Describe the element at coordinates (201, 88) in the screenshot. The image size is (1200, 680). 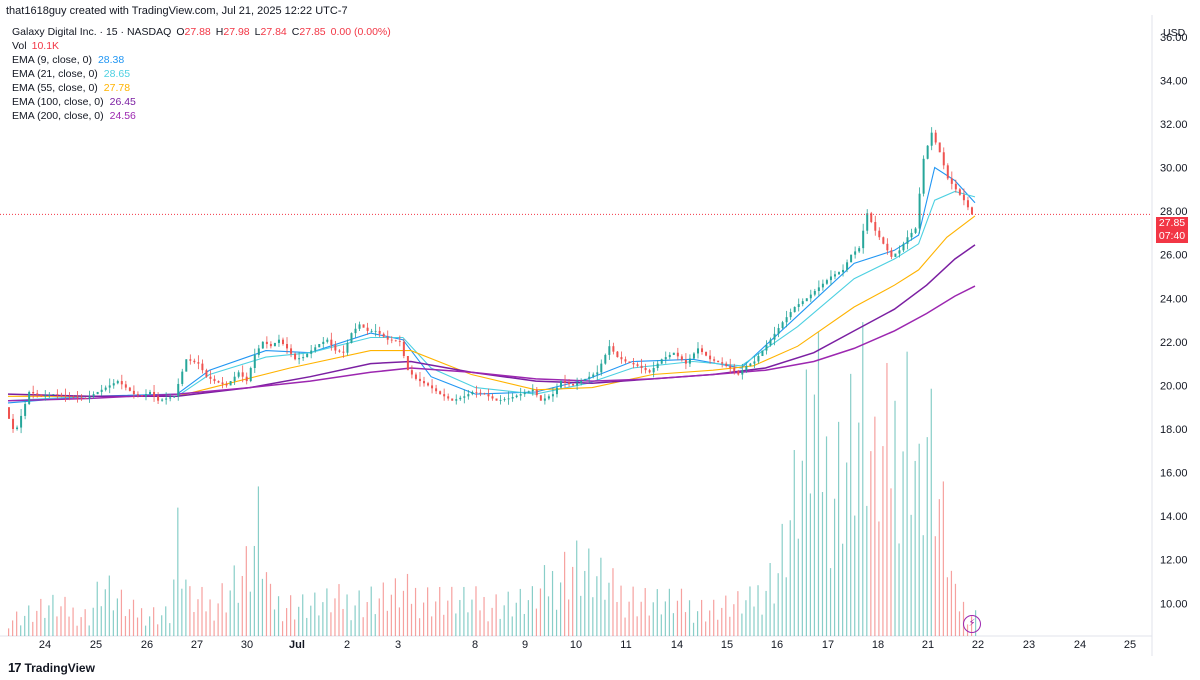
I see `ema-55-row: EMA (55, close, 0) 27.78` at that location.